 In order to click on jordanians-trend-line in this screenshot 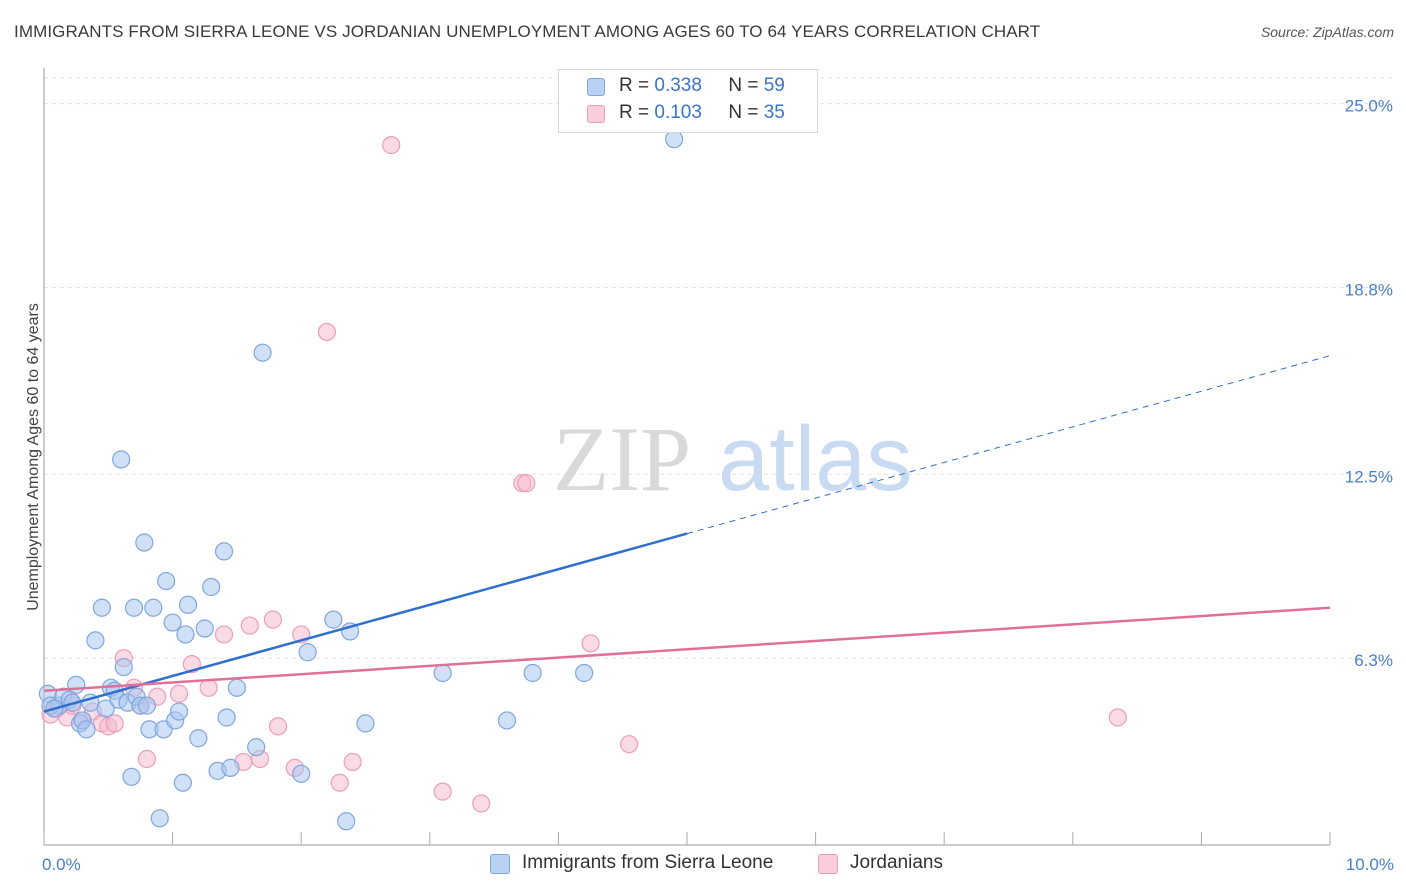, I will do `click(687, 649)`.